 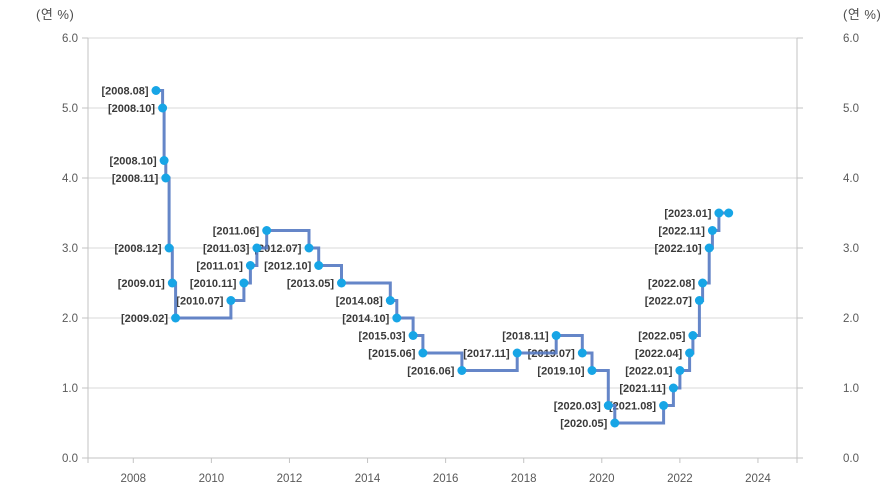 I want to click on point-label: [2011.03], so click(x=226, y=249).